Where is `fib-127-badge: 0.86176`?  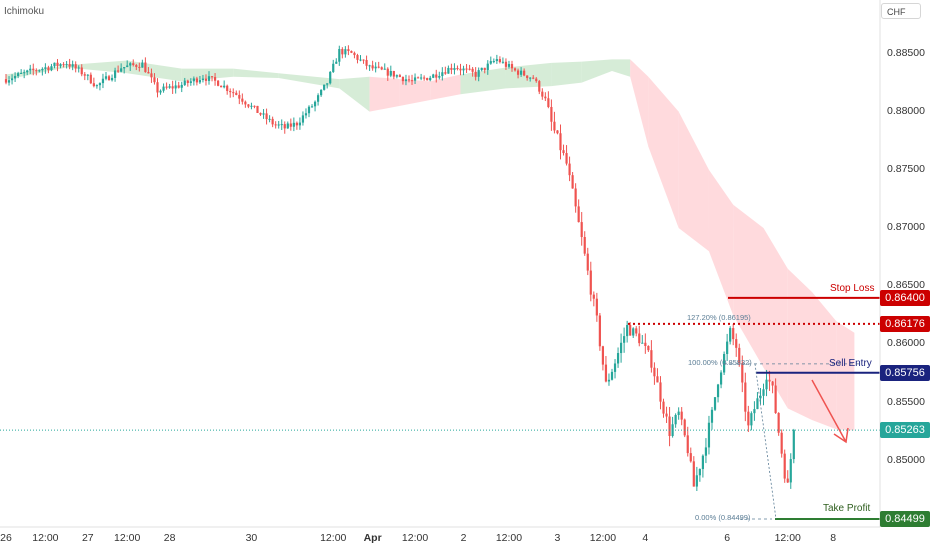
fib-127-badge: 0.86176 is located at coordinates (905, 323).